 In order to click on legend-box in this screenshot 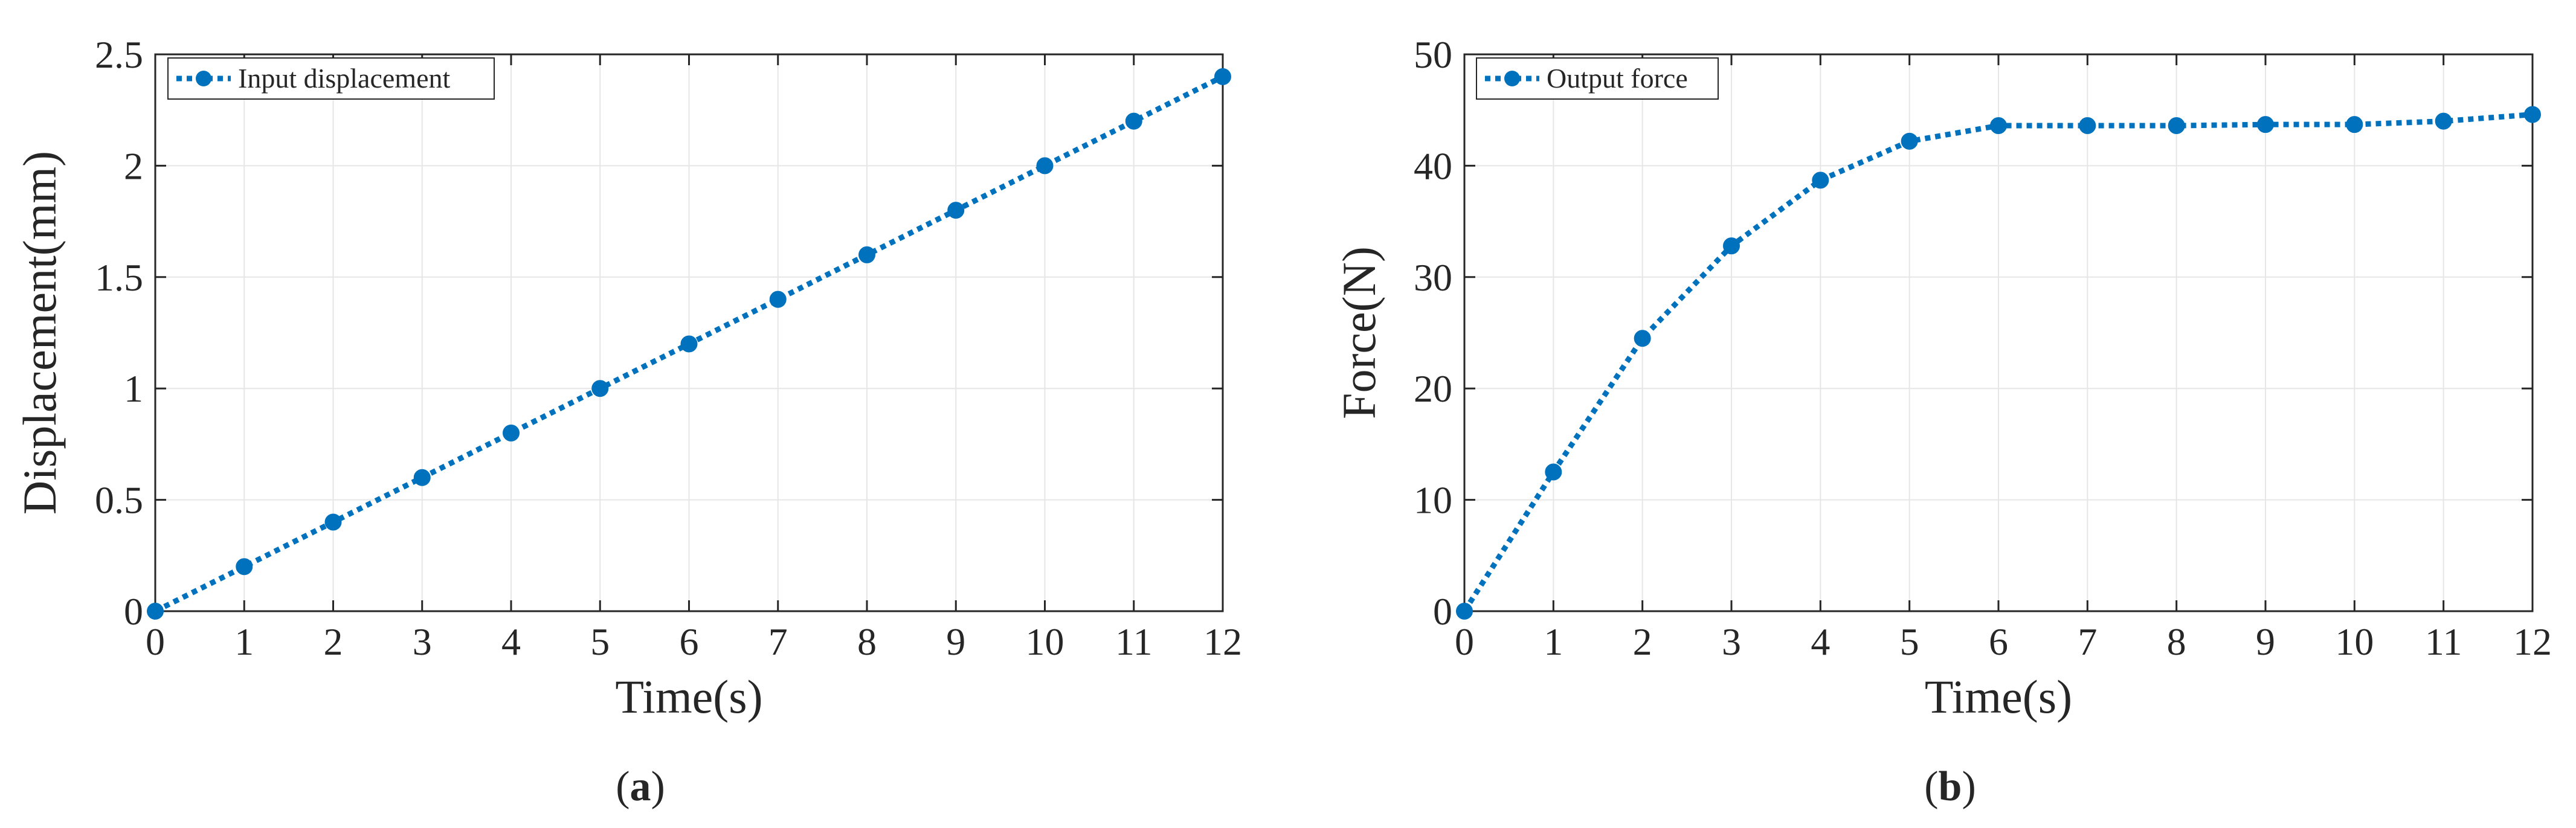, I will do `click(1597, 78)`.